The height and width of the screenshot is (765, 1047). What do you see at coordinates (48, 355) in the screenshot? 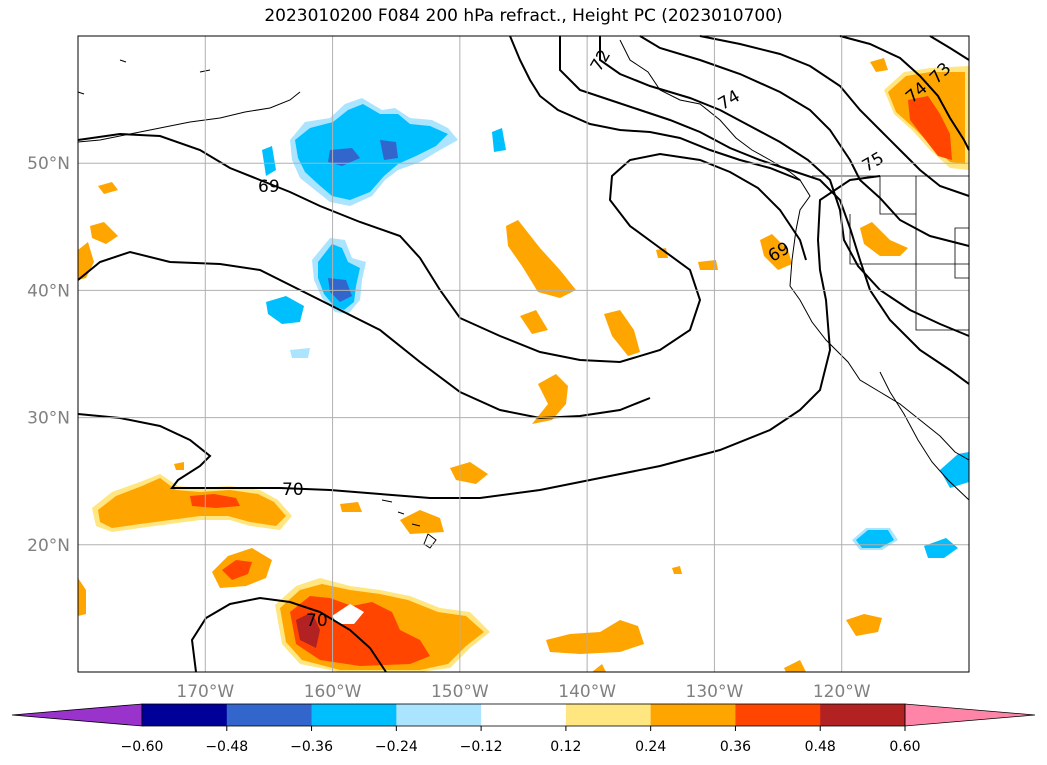
I see `latitude-labels: 20°N 30°N 40°N 50°N` at bounding box center [48, 355].